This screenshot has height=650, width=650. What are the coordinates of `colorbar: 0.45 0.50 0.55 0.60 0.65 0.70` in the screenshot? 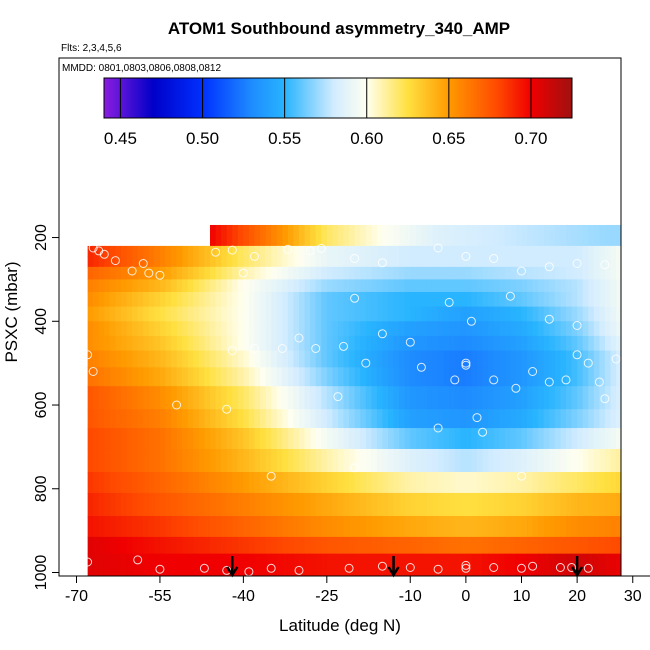 It's located at (338, 112).